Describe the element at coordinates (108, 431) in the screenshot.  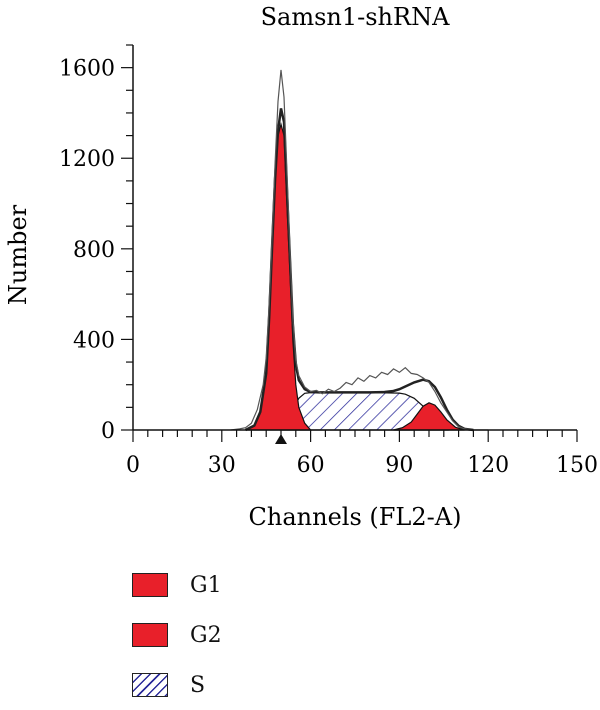
I see `y-tick-label: 0` at that location.